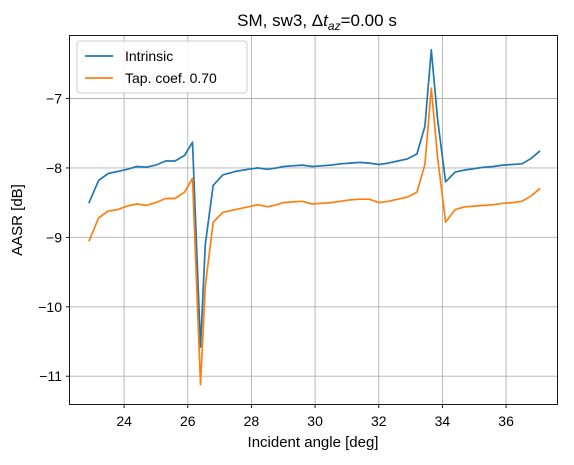  Describe the element at coordinates (17, 220) in the screenshot. I see `y-axis-label: AASR [dB]` at that location.